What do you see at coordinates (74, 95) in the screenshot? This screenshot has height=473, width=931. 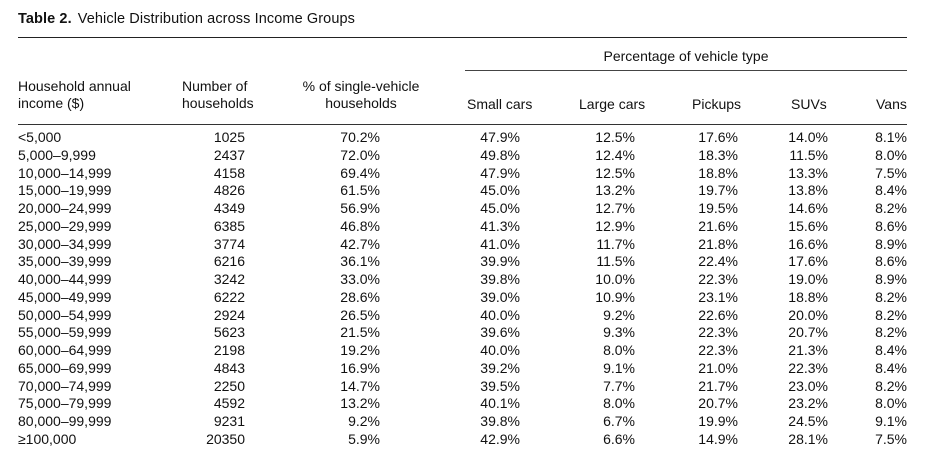 I see `header-income: Household annual income ($)` at bounding box center [74, 95].